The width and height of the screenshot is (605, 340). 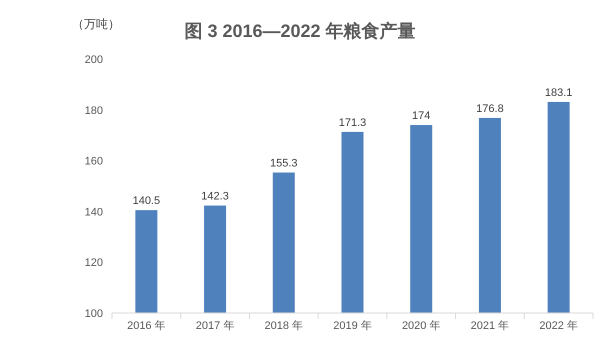 I want to click on y-tick-label: 140, so click(x=93, y=212).